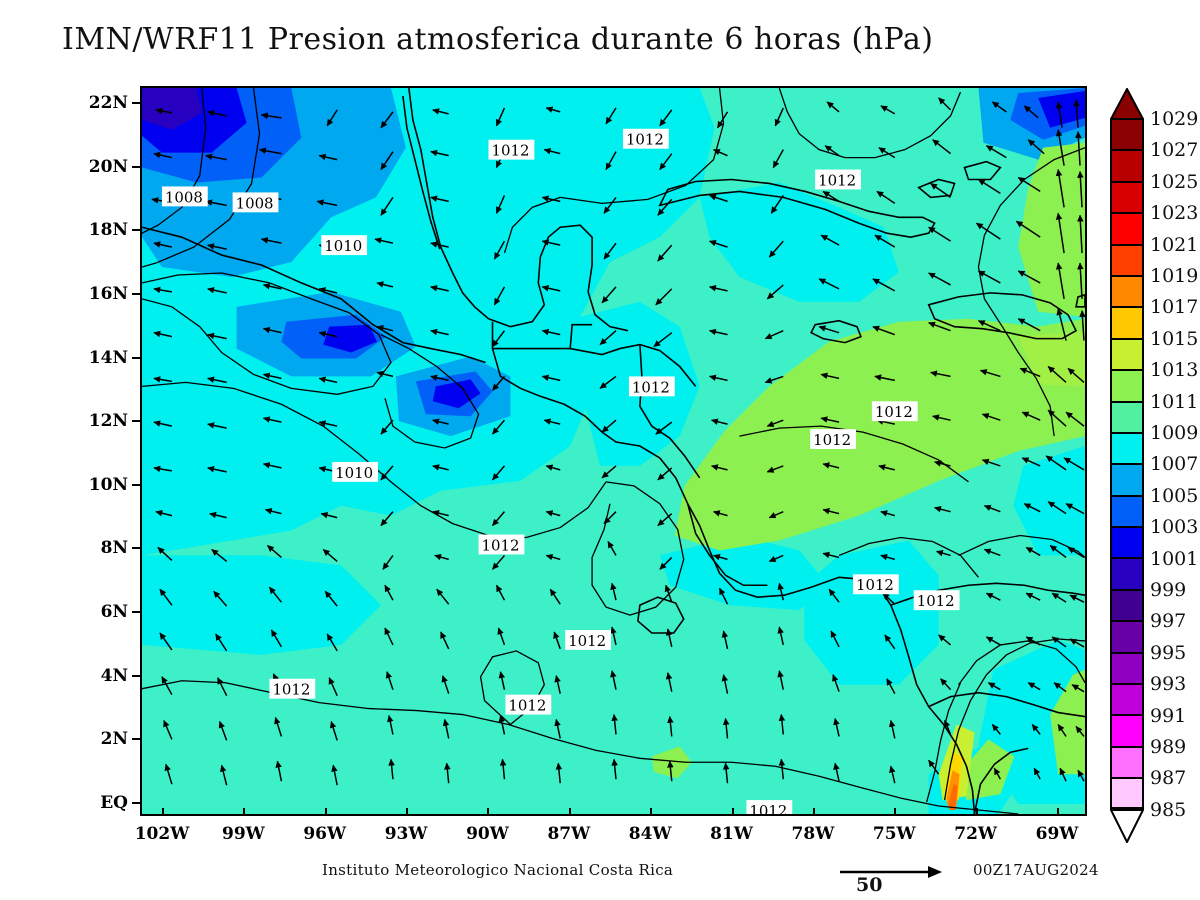  Describe the element at coordinates (1168, 809) in the screenshot. I see `colorbar-tick-label: 985` at that location.